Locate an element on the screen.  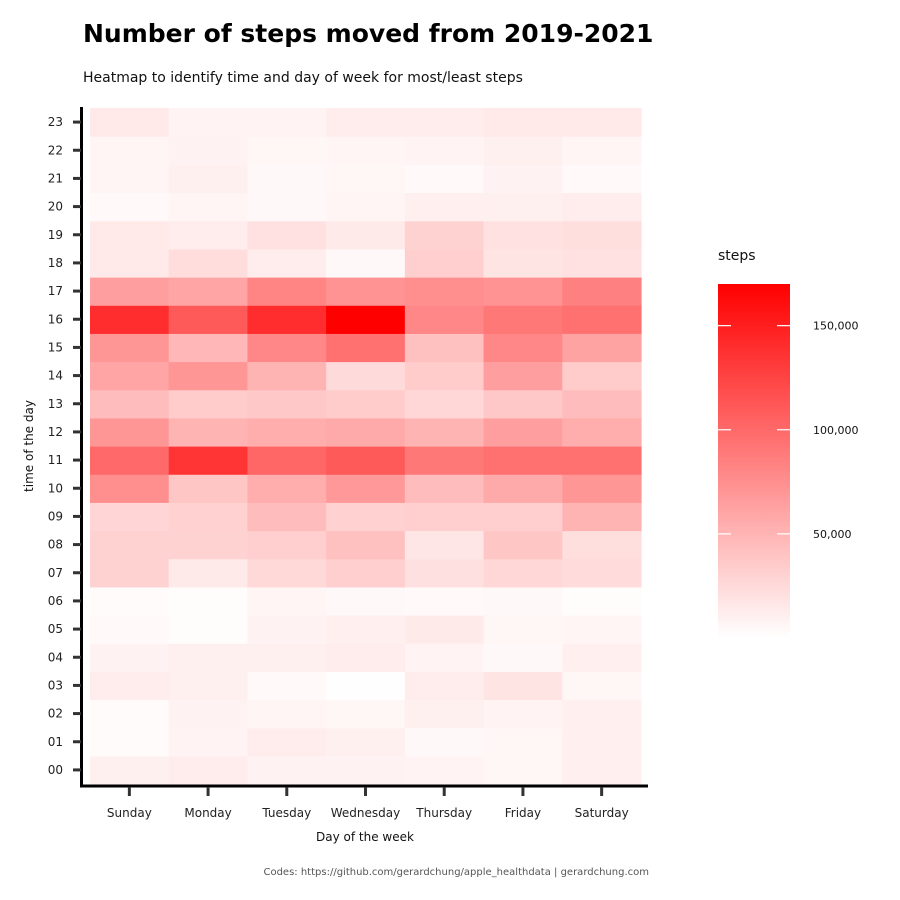
y-tick-label: 06 is located at coordinates (55, 601).